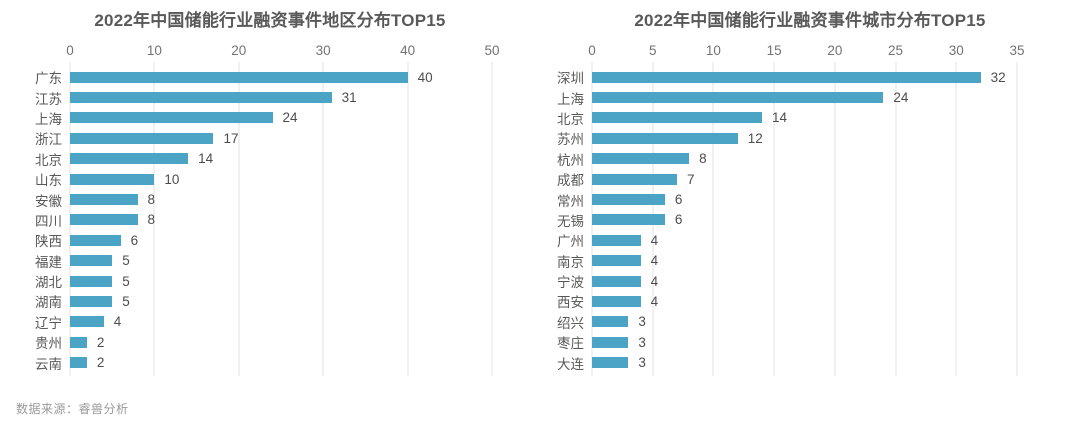 Image resolution: width=1080 pixels, height=427 pixels. What do you see at coordinates (48, 283) in the screenshot?
I see `category-label: 湖北` at bounding box center [48, 283].